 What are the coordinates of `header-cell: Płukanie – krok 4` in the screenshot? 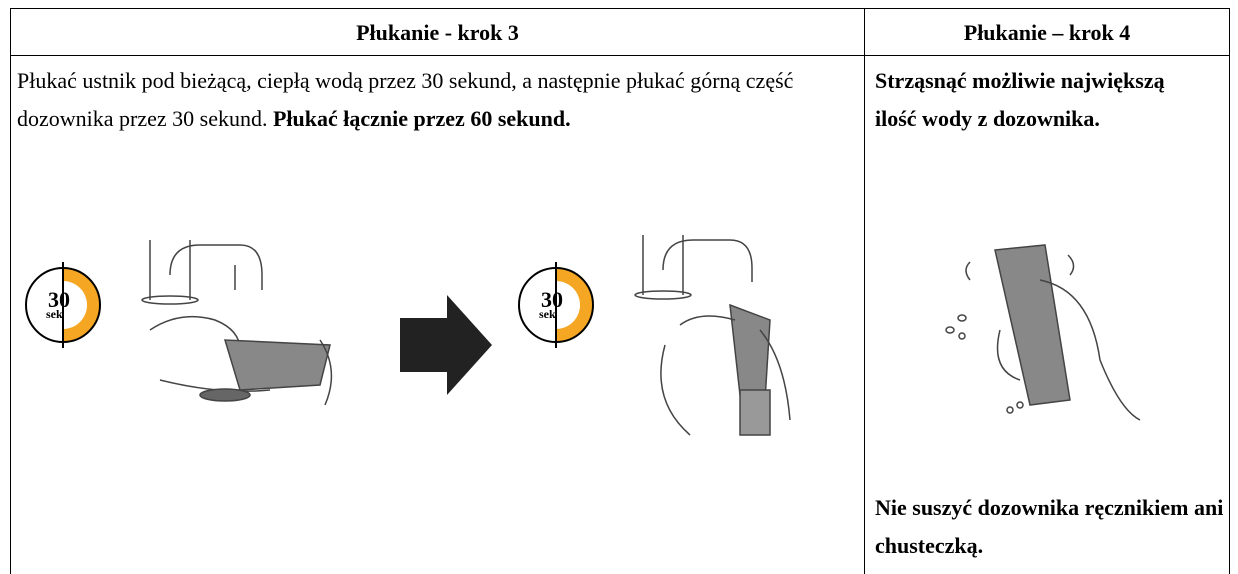 It's located at (1047, 32).